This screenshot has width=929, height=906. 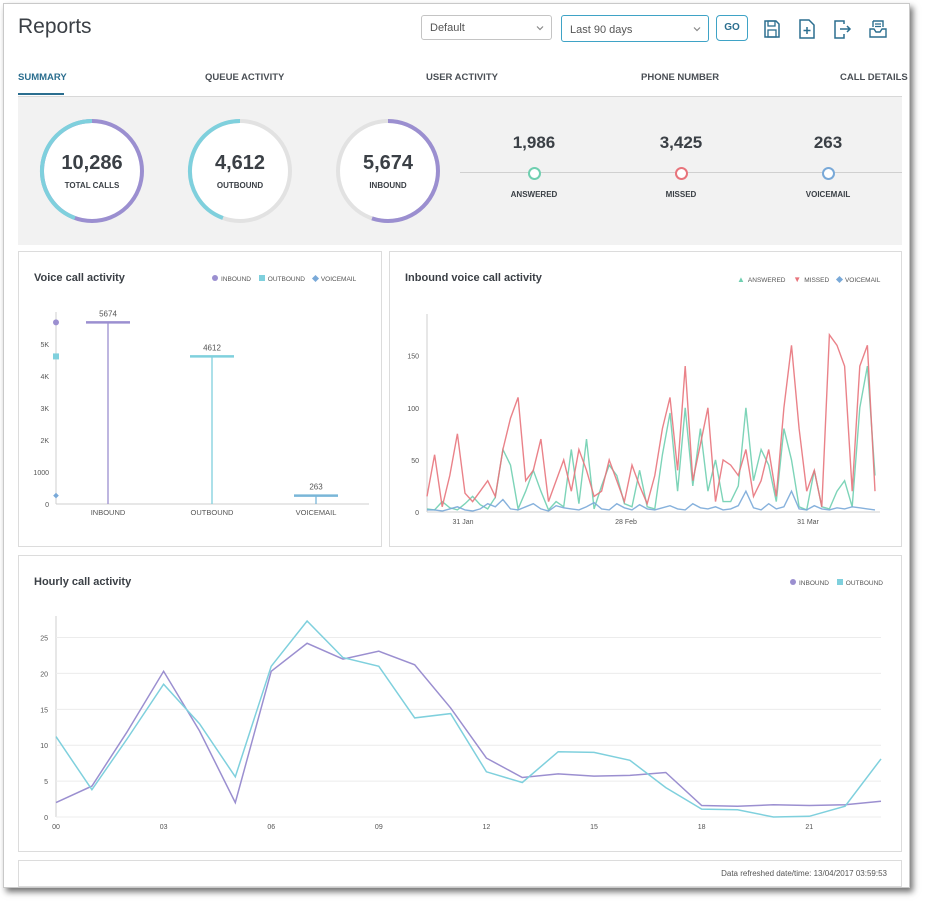 I want to click on missed-dot, so click(x=681, y=173).